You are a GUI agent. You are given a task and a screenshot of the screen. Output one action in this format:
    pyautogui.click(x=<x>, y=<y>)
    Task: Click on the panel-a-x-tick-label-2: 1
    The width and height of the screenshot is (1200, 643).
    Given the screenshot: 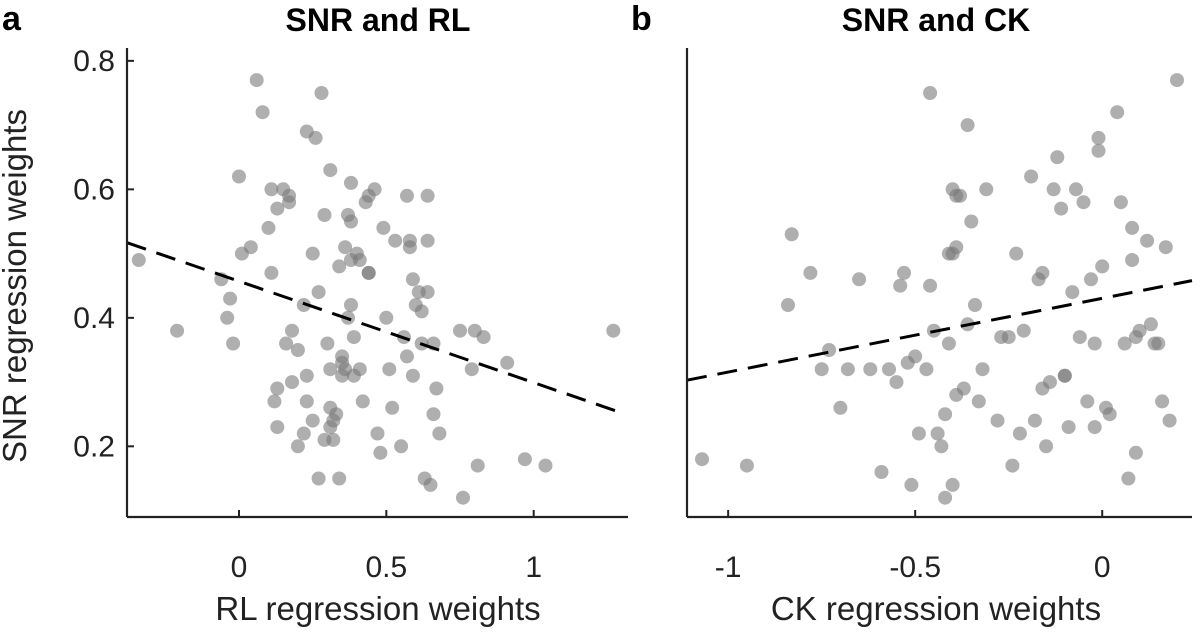 What is the action you would take?
    pyautogui.click(x=533, y=567)
    